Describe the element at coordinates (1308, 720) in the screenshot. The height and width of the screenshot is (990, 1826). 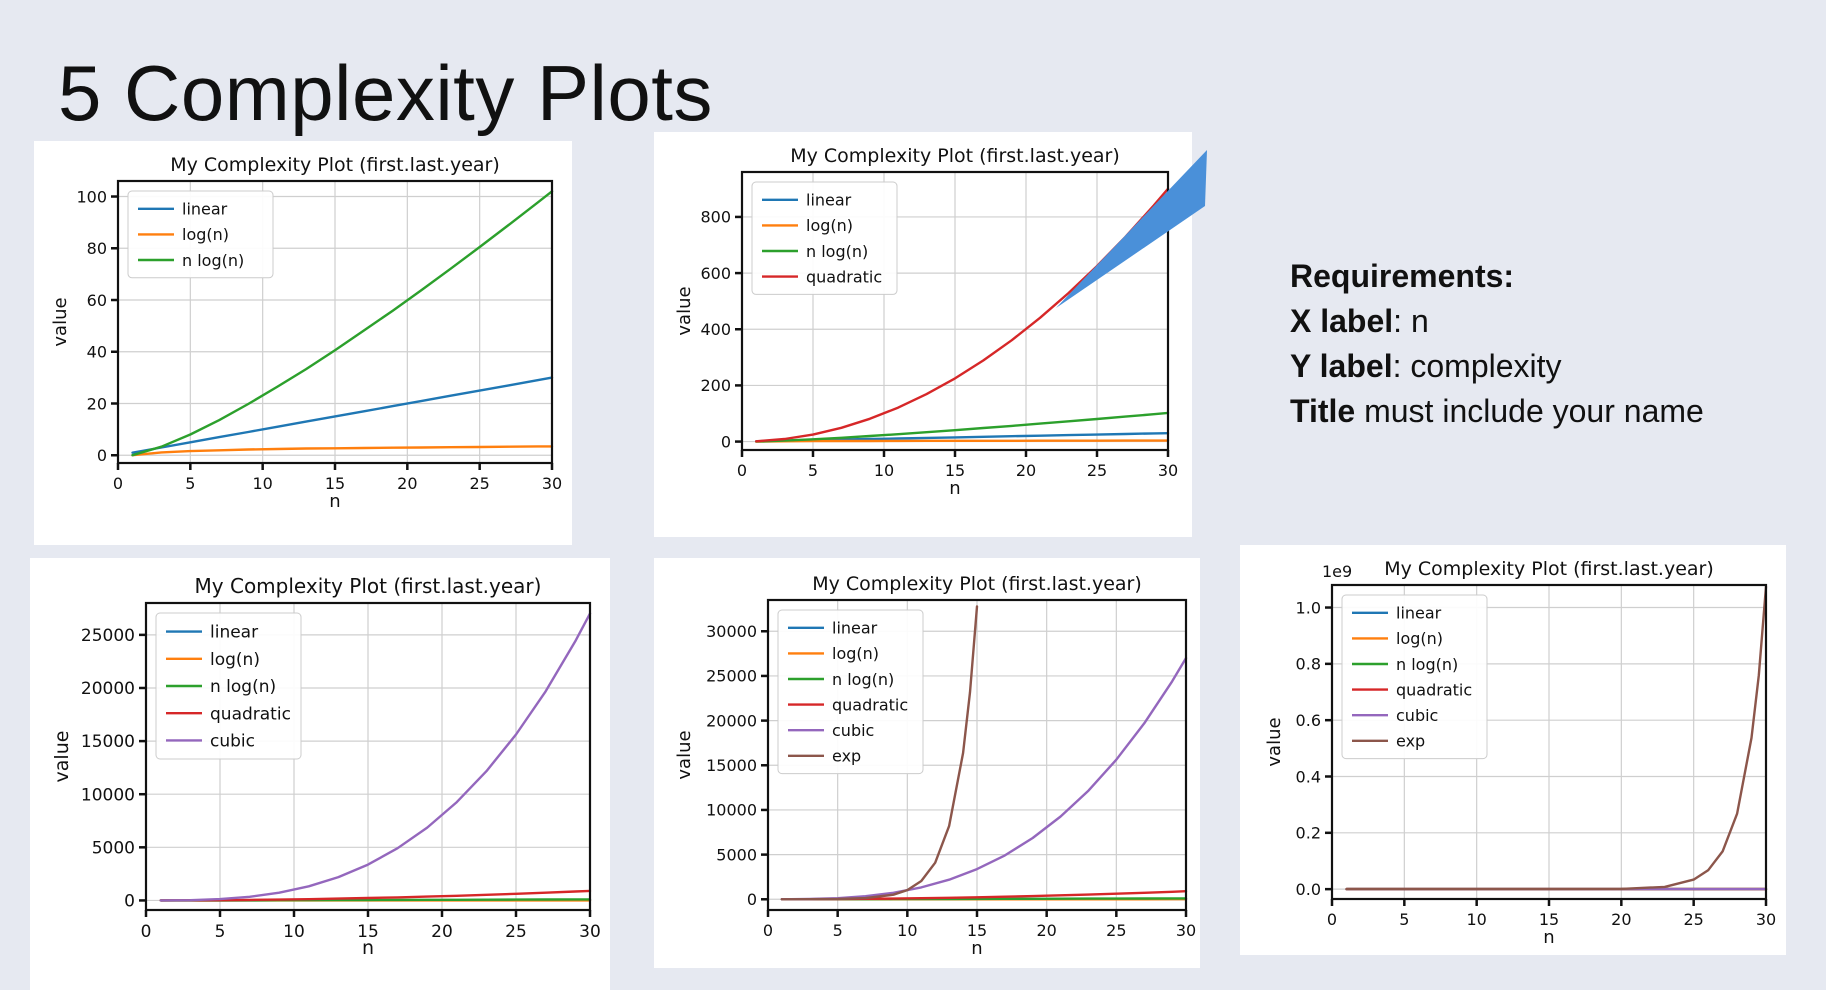
I see `y-tick-label: 0.6` at that location.